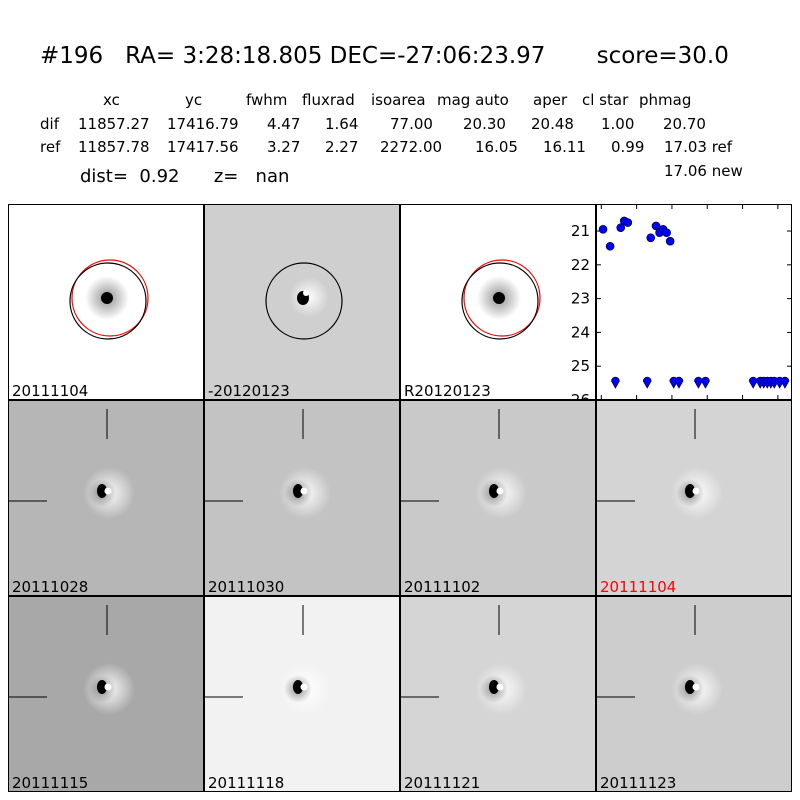 The image size is (800, 800). What do you see at coordinates (580, 332) in the screenshot?
I see `y-tick-label: 24` at bounding box center [580, 332].